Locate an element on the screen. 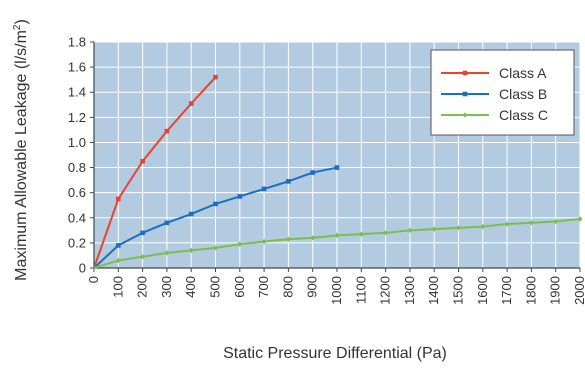 Image resolution: width=585 pixels, height=379 pixels. x-tick-label: 1300 is located at coordinates (409, 290).